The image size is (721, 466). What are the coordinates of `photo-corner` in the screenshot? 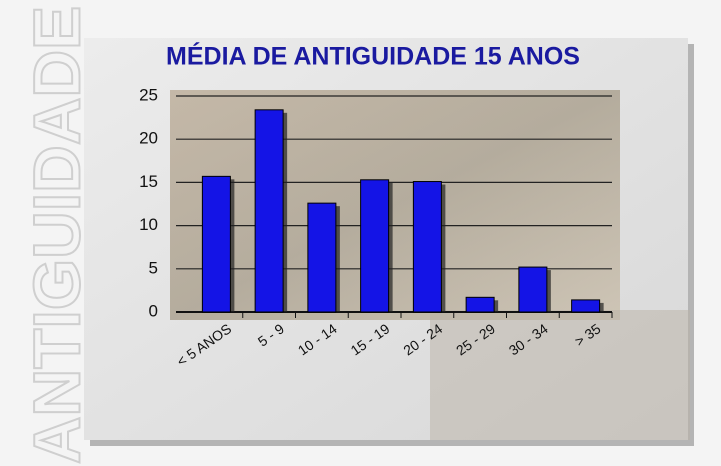 It's located at (560, 375).